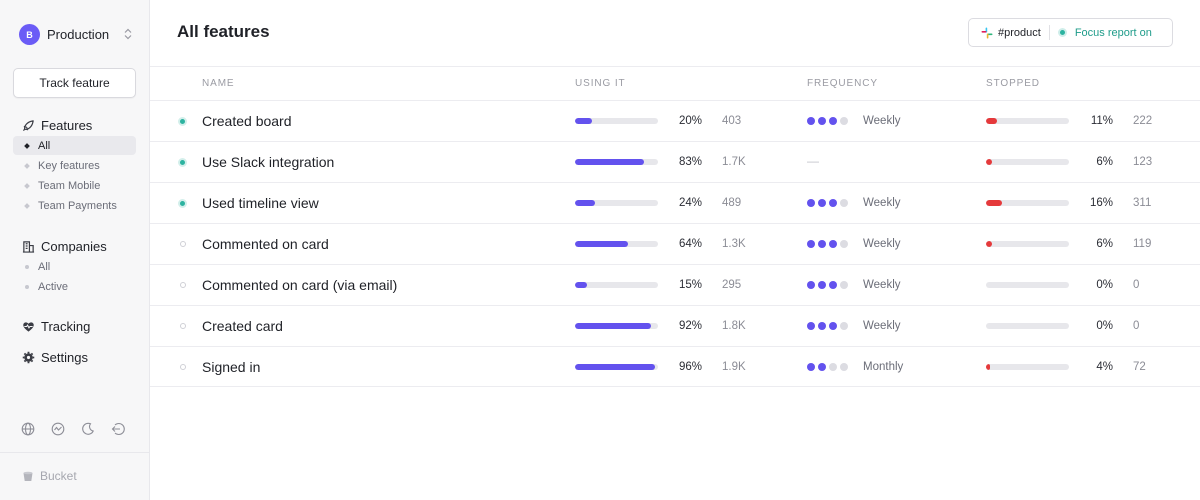  What do you see at coordinates (73, 429) in the screenshot?
I see `sidebar-footer-icons` at bounding box center [73, 429].